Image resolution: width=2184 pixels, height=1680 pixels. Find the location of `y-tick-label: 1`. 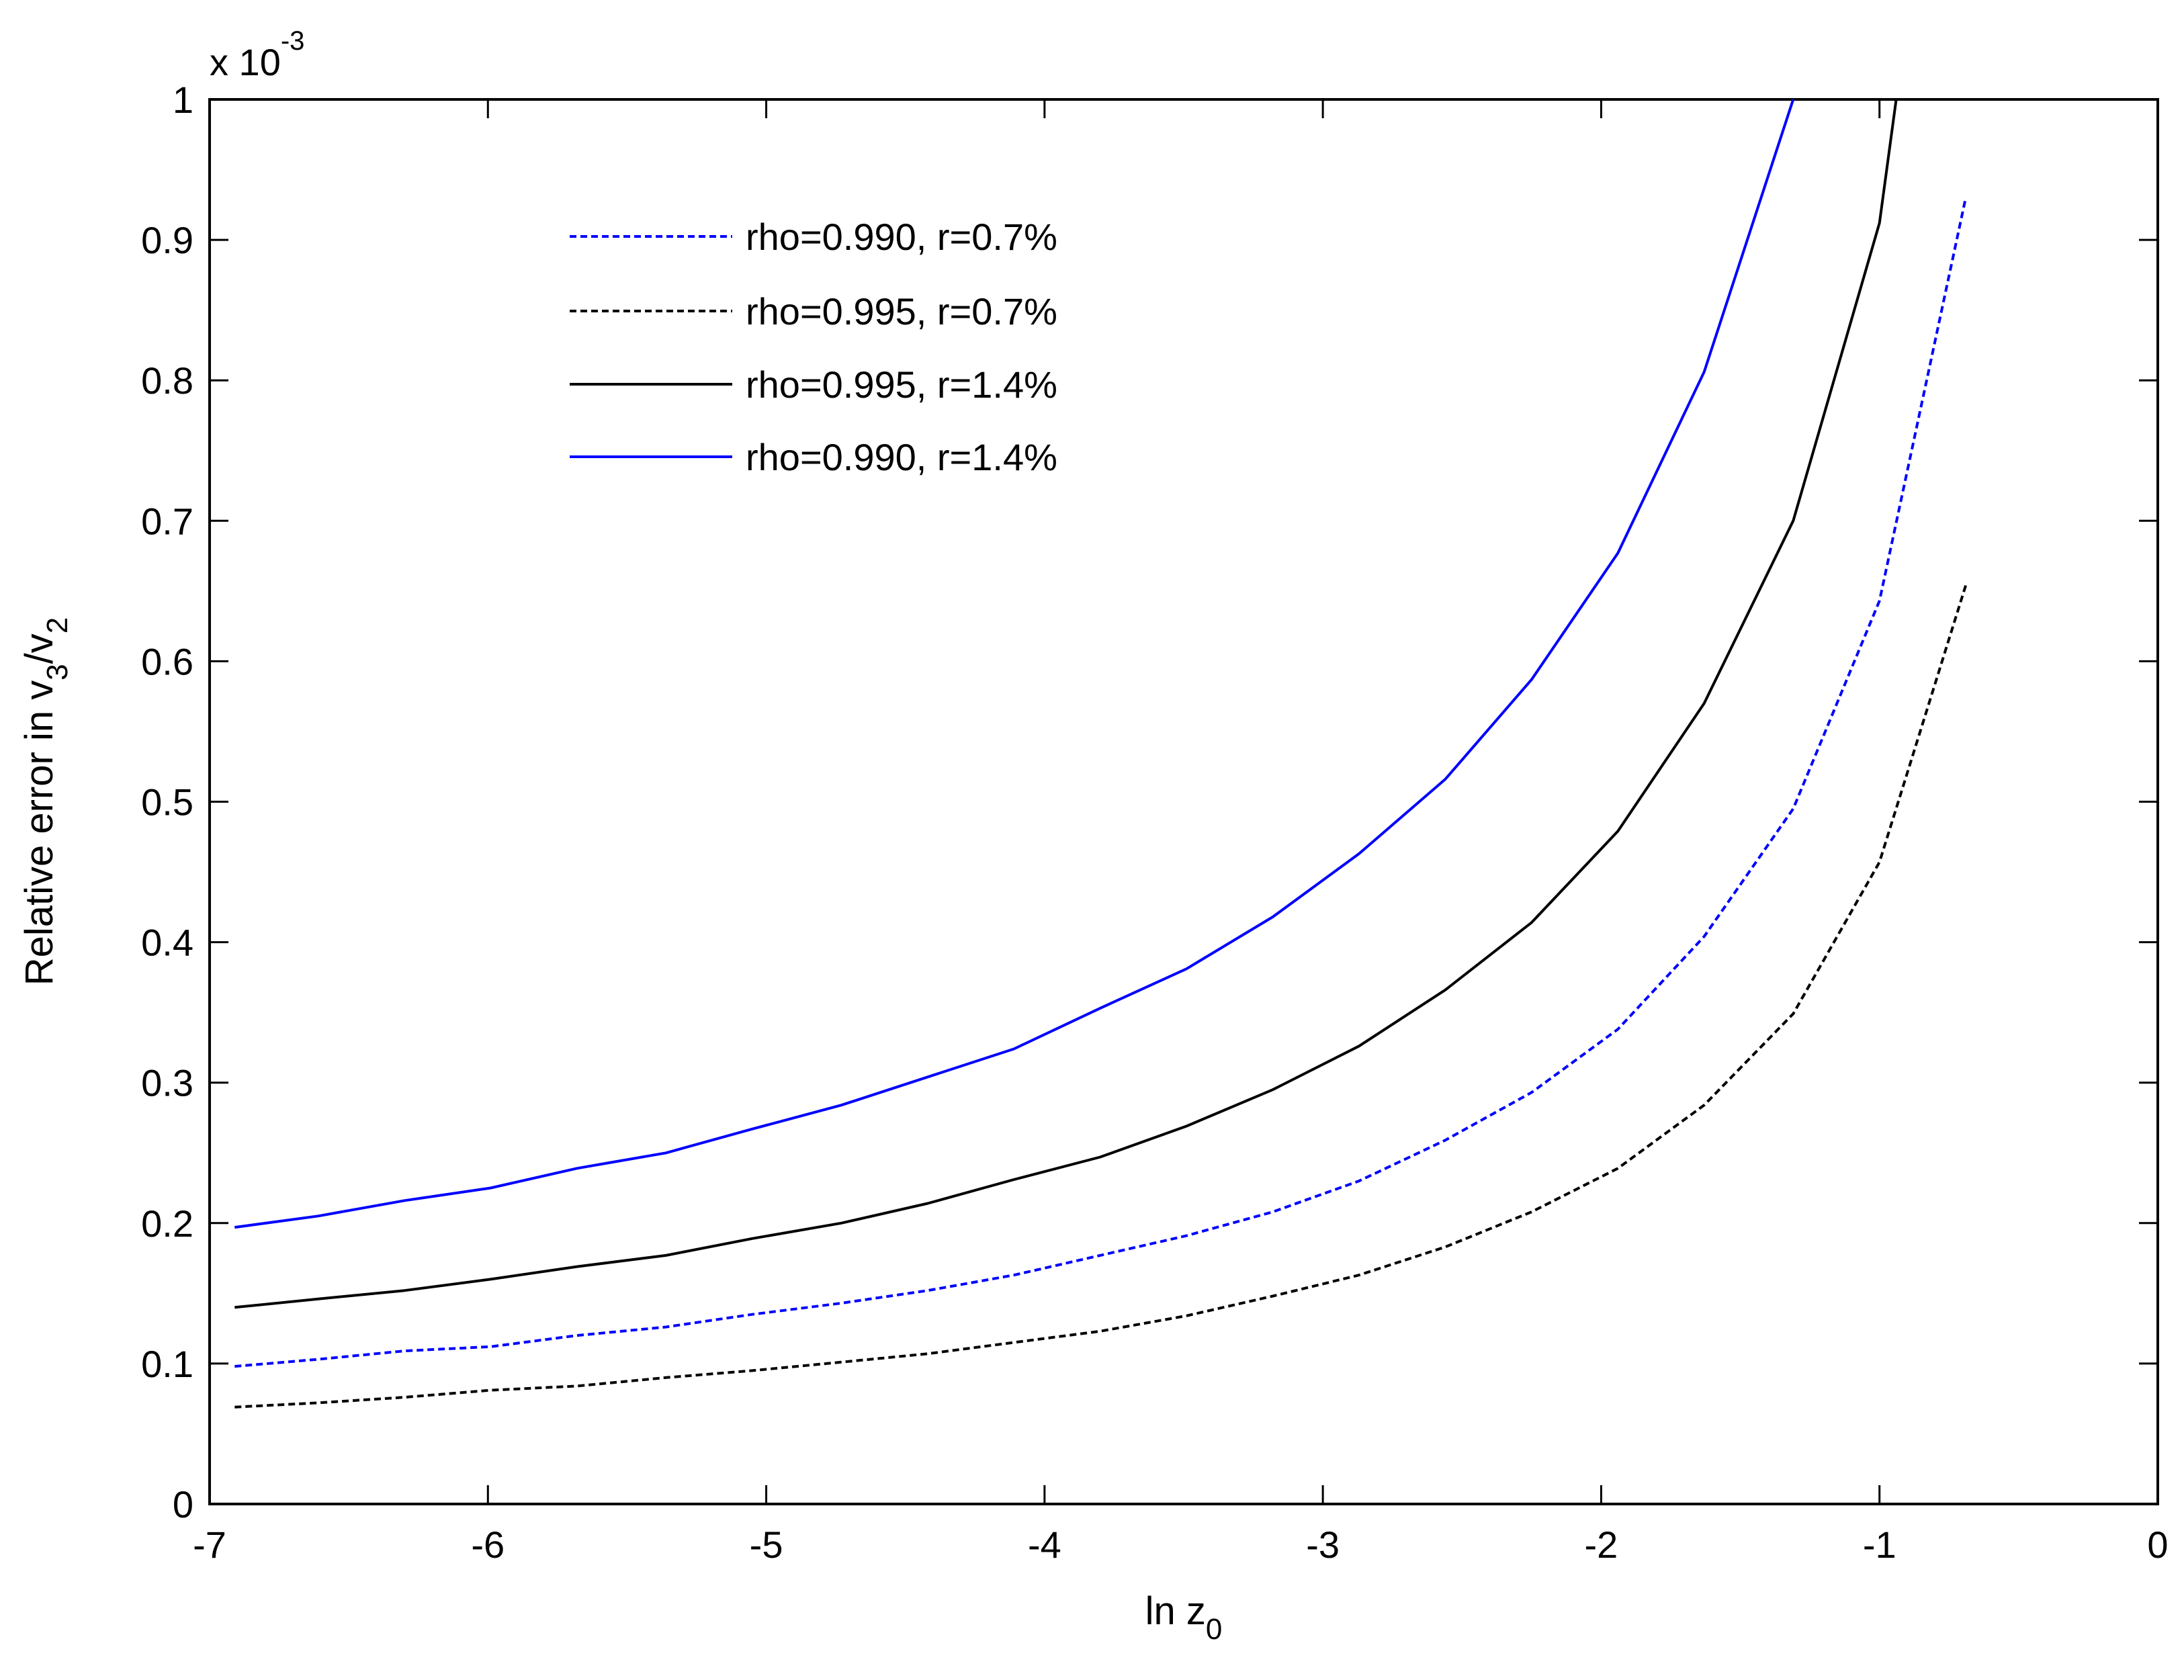

y-tick-label: 1 is located at coordinates (183, 100).